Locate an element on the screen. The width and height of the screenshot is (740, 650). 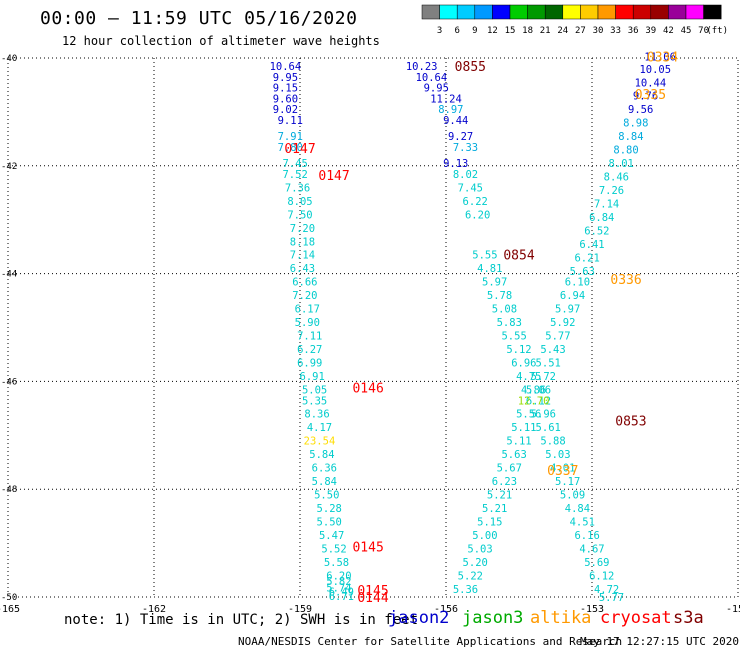
swh-label: 5.78 is located at coordinates (499, 296).